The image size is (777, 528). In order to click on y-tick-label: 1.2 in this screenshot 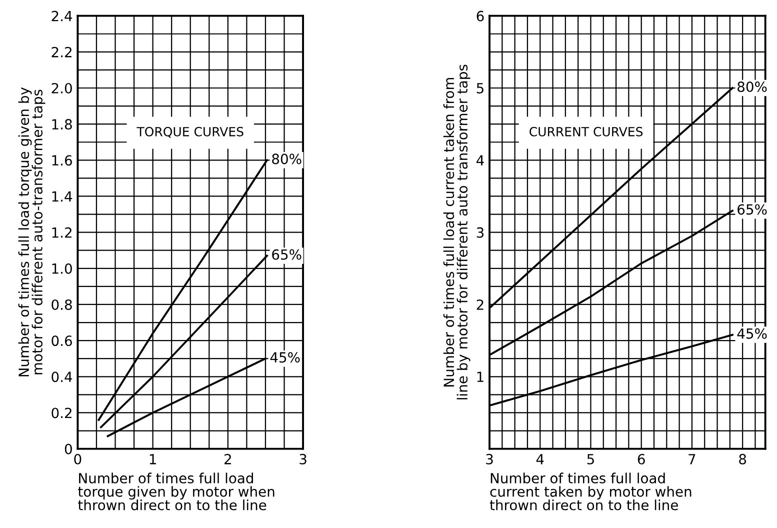, I will do `click(62, 232)`.